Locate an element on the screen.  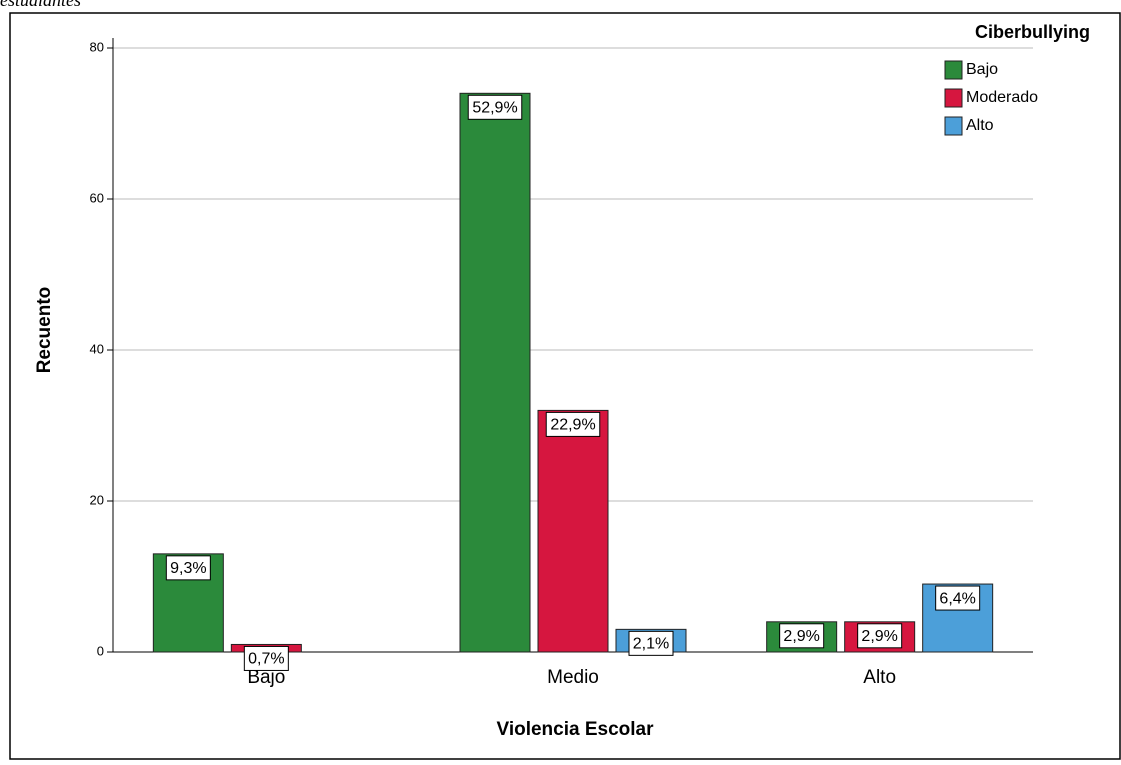
y-tick-label: 0 is located at coordinates (100, 650).